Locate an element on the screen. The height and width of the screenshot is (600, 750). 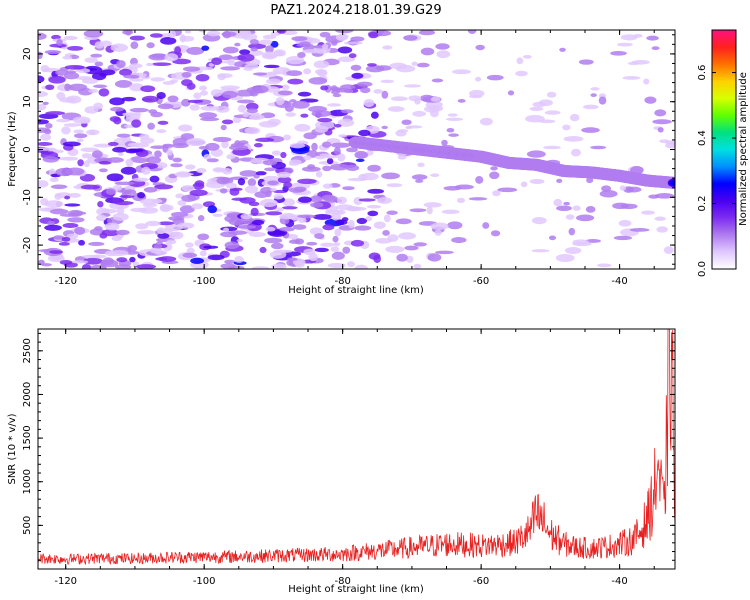
spectrogram-x-label: Height of straight line (km) is located at coordinates (356, 290).